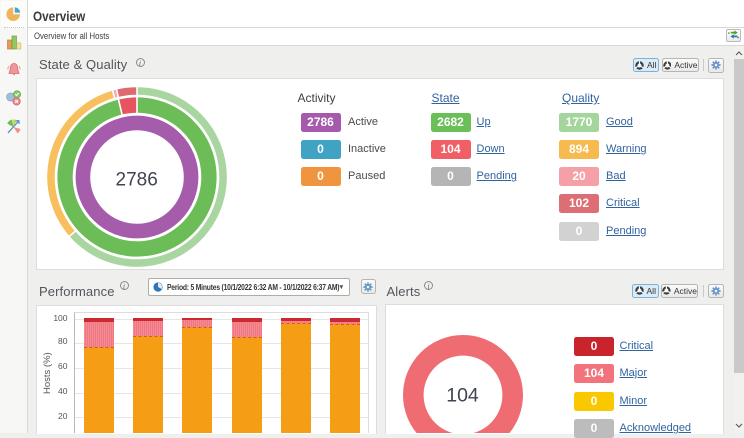 The height and width of the screenshot is (438, 744). What do you see at coordinates (137, 179) in the screenshot?
I see `svg-text: 2786` at bounding box center [137, 179].